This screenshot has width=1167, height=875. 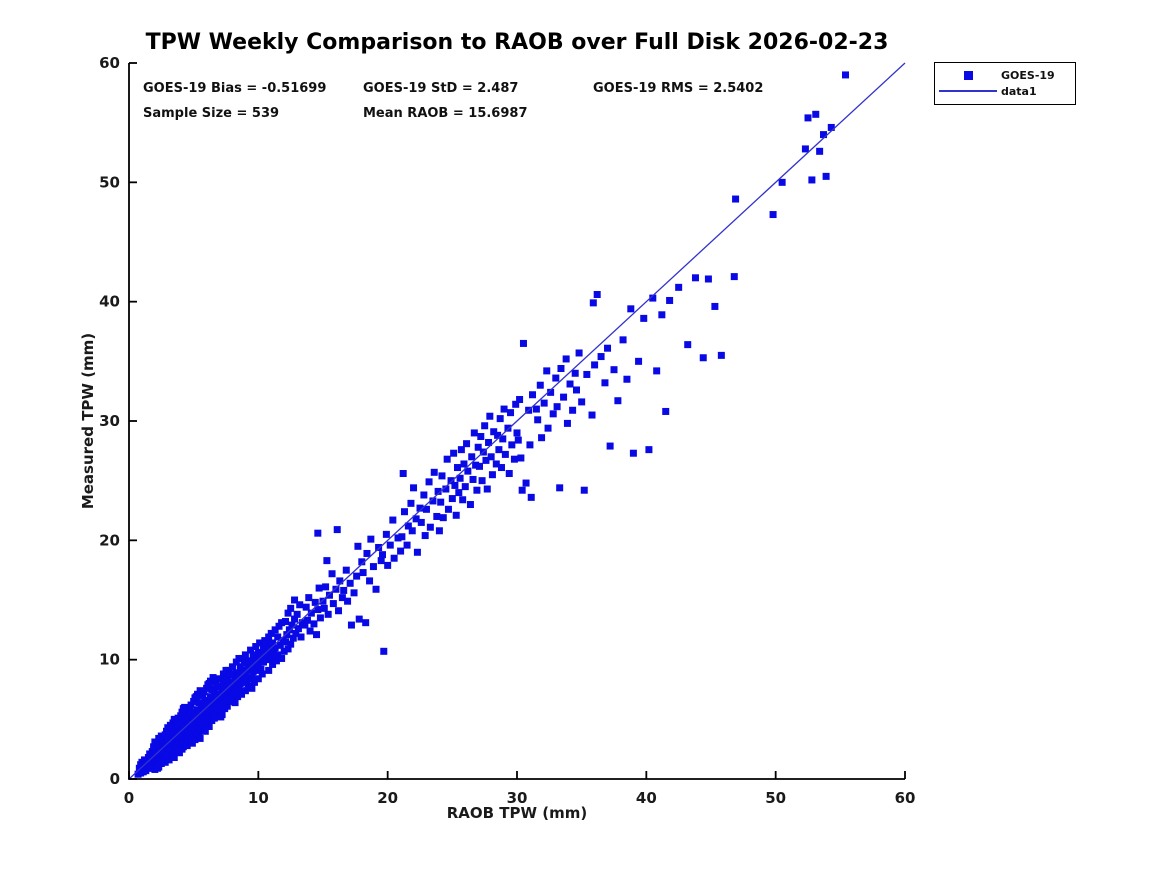 What do you see at coordinates (109, 182) in the screenshot?
I see `y-tick-label: 50` at bounding box center [109, 182].